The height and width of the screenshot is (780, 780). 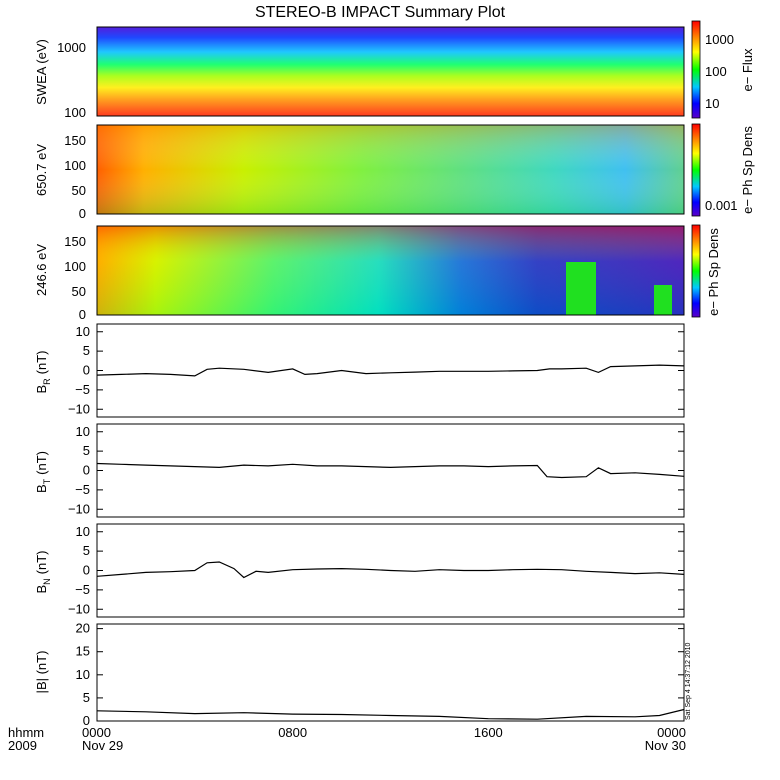 What do you see at coordinates (86, 697) in the screenshot?
I see `bmag-tick-label: 5` at bounding box center [86, 697].